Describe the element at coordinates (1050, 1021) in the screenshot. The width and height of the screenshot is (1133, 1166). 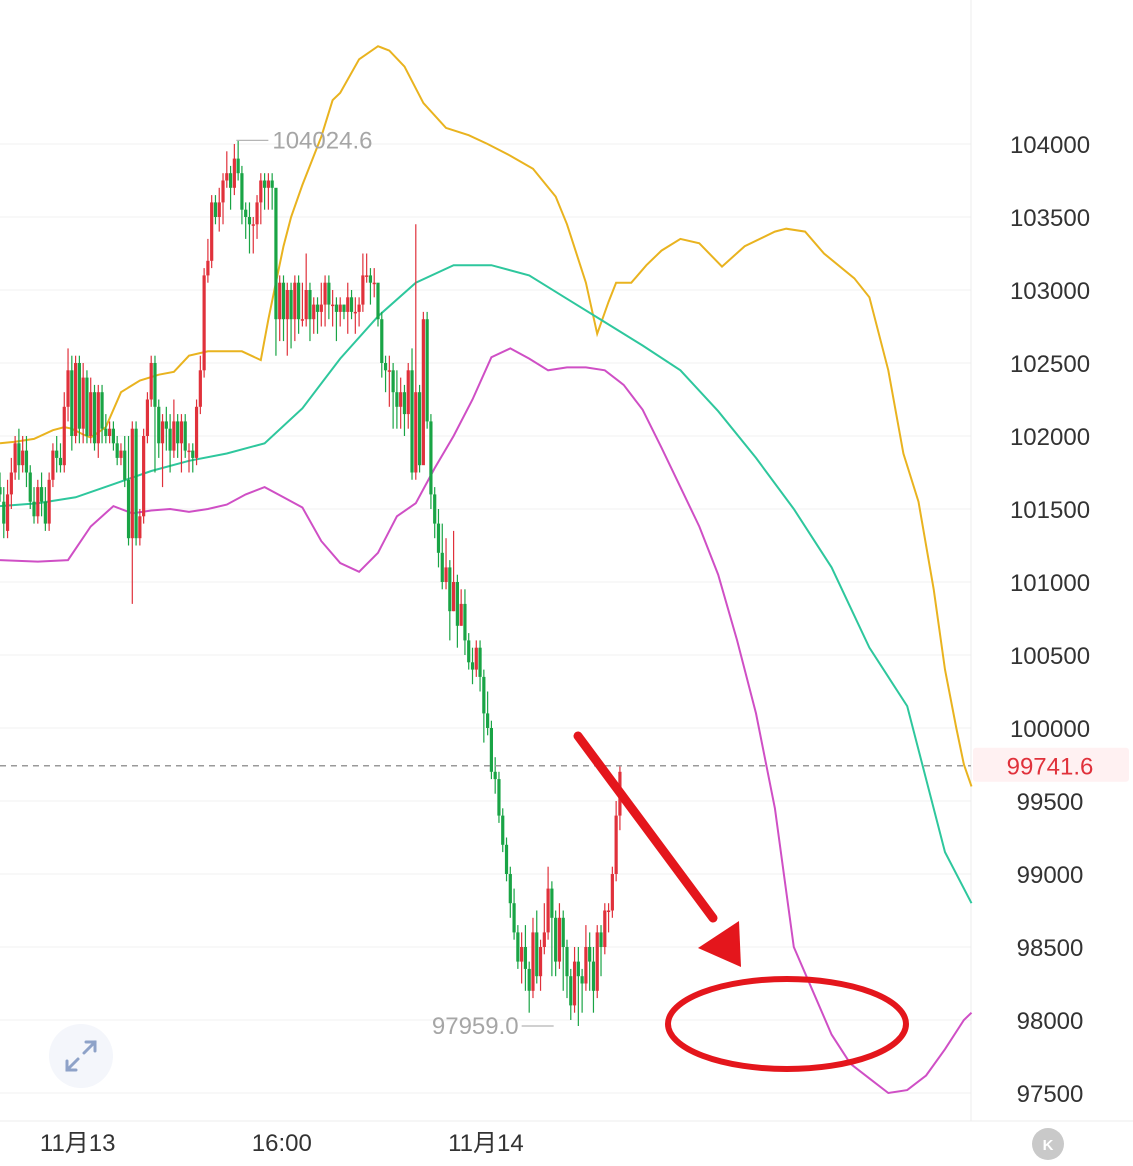
I see `y-tick-label: 98000` at that location.